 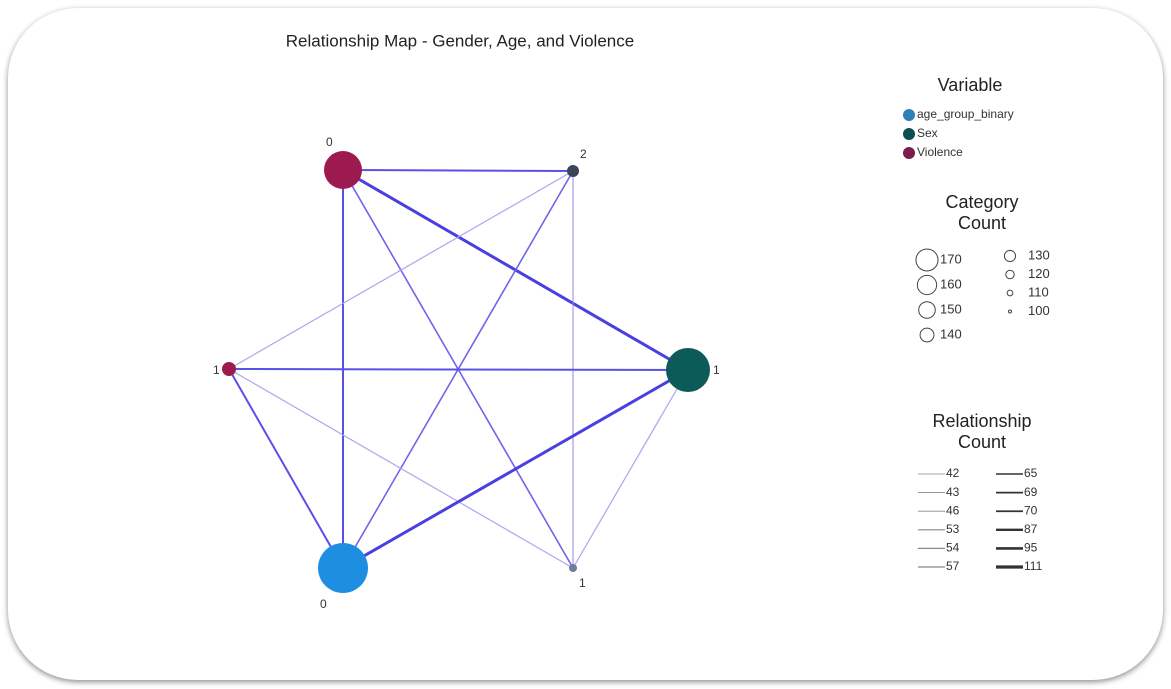 I want to click on width-label: 54, so click(x=953, y=548).